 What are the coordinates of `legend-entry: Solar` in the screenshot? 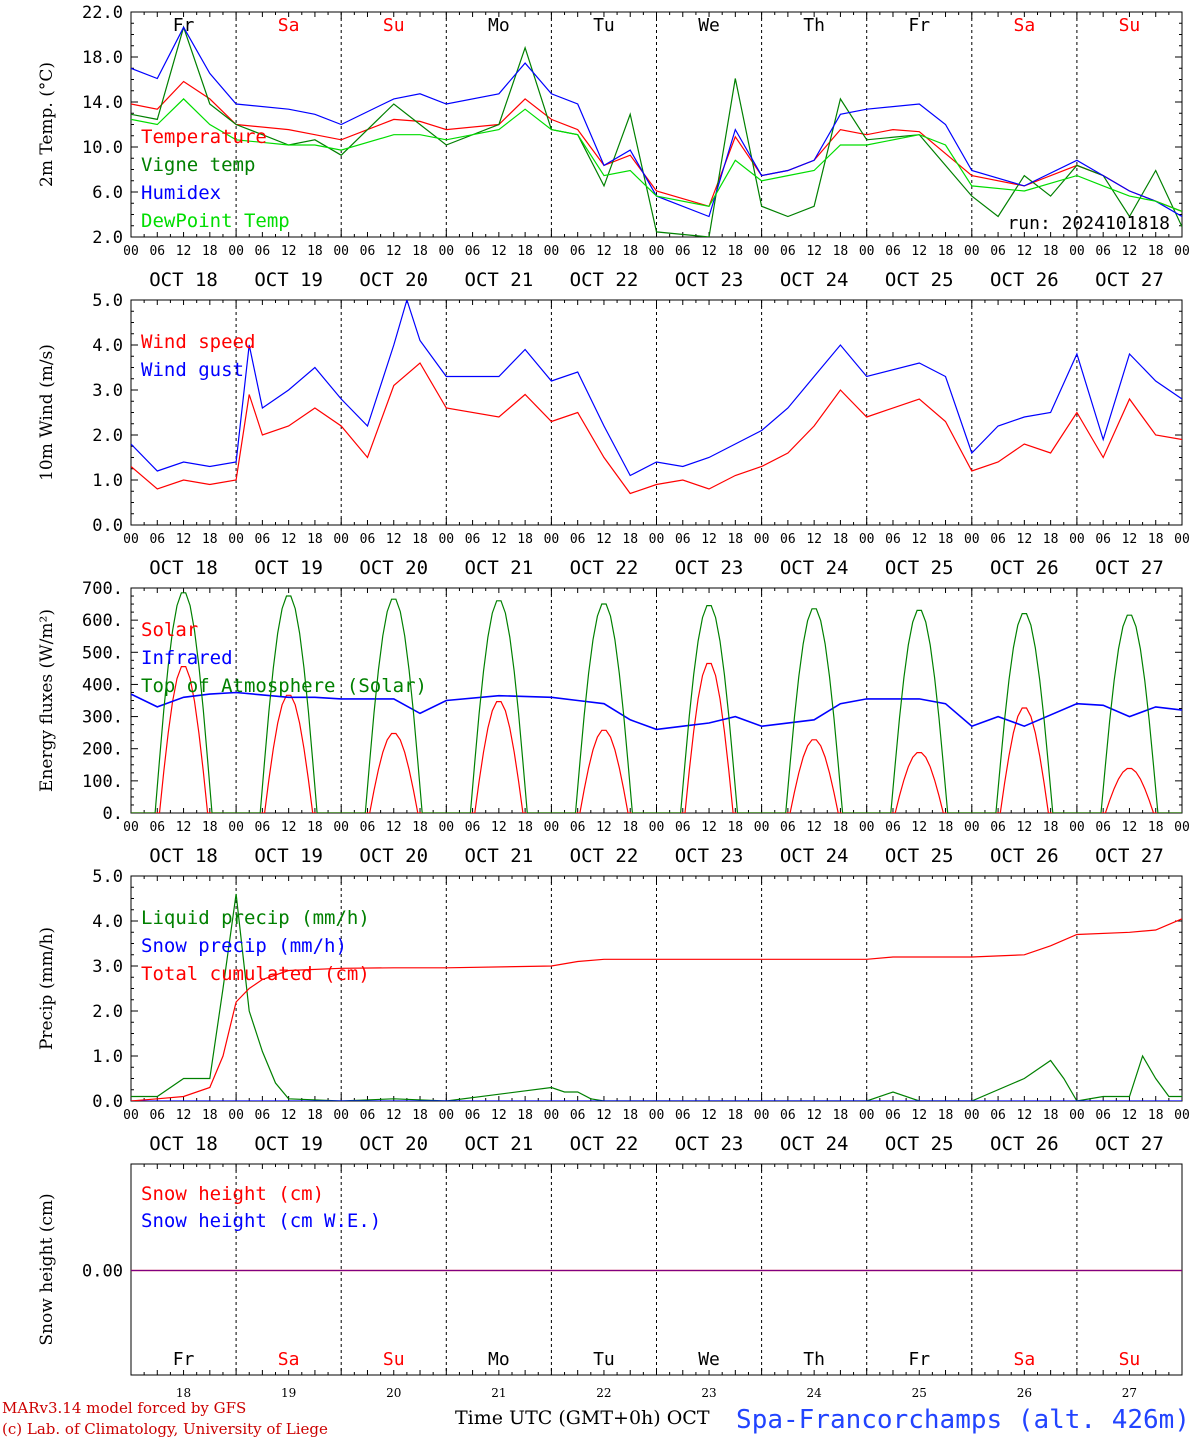 It's located at (169, 630).